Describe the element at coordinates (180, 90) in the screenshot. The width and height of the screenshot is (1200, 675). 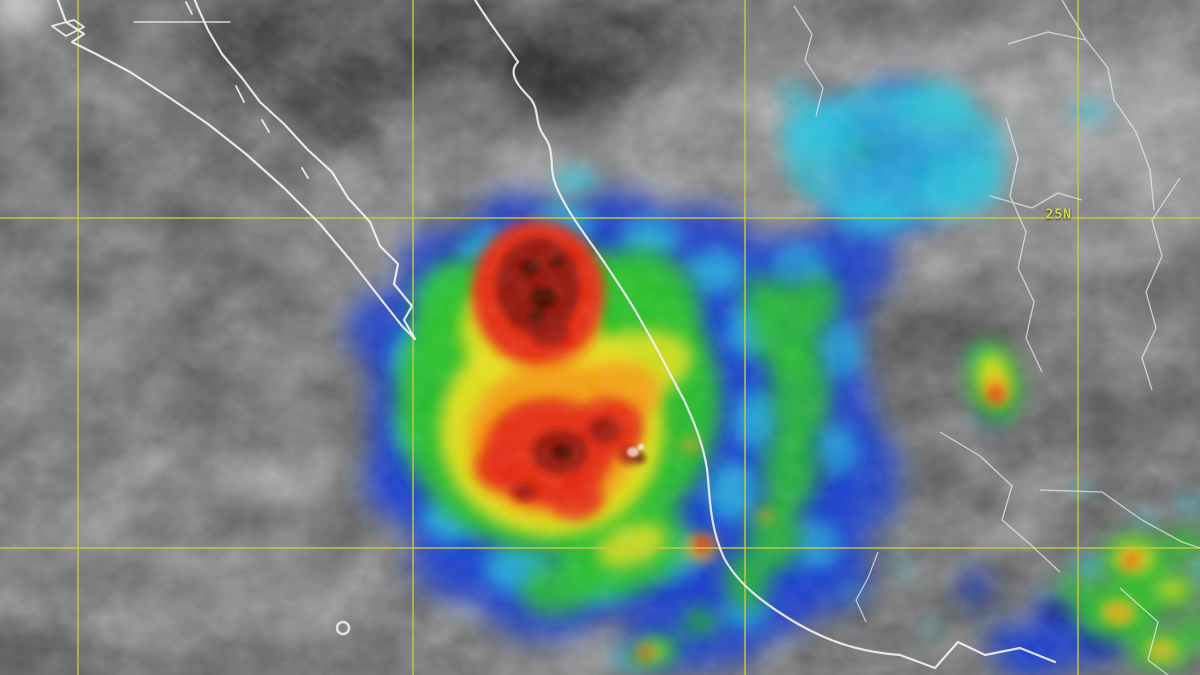
I see `coastline-islands` at that location.